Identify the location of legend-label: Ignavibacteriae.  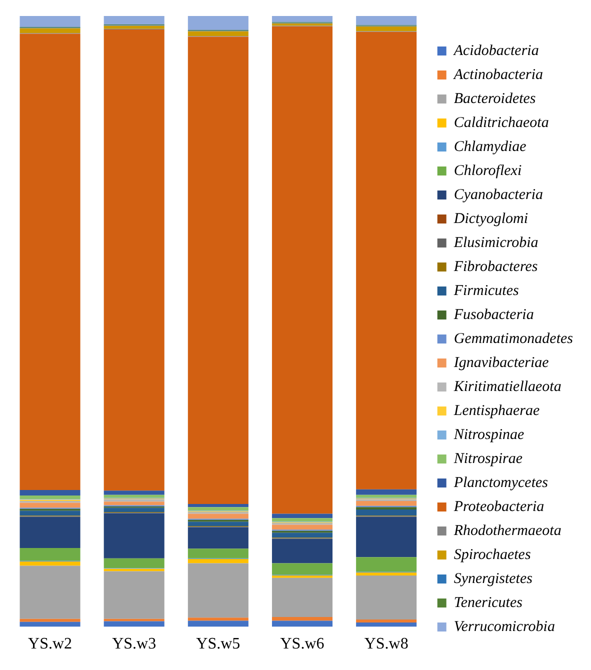
(501, 362).